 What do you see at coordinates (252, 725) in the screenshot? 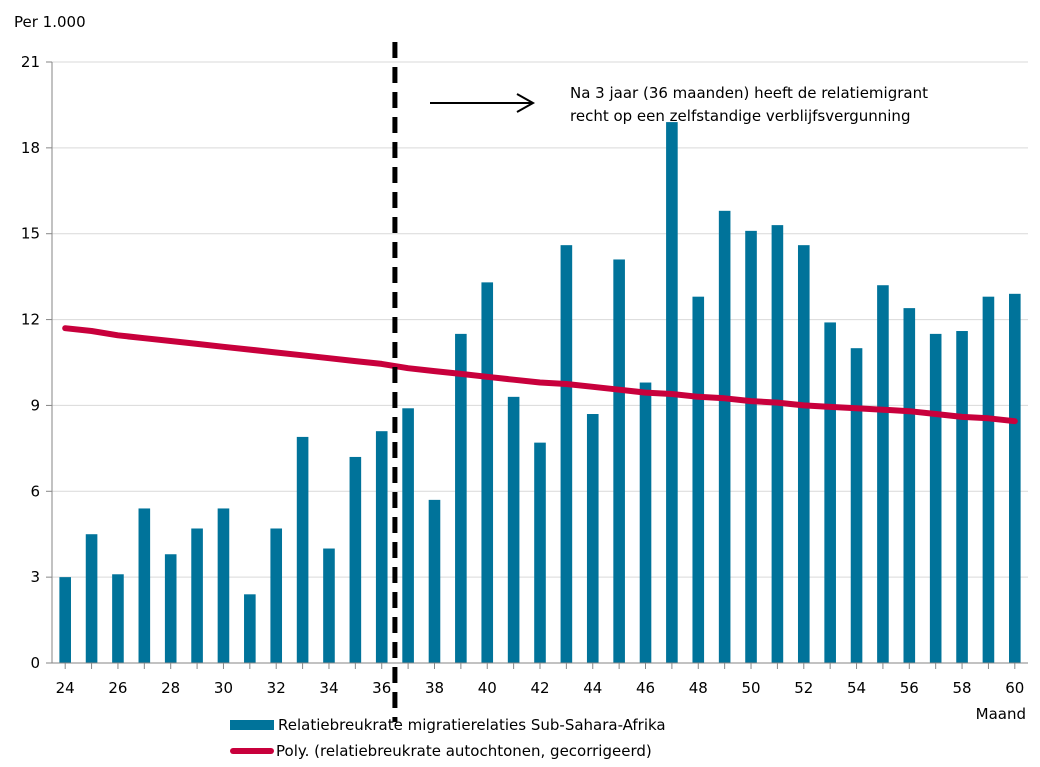
I see `legend-swatch-bars` at bounding box center [252, 725].